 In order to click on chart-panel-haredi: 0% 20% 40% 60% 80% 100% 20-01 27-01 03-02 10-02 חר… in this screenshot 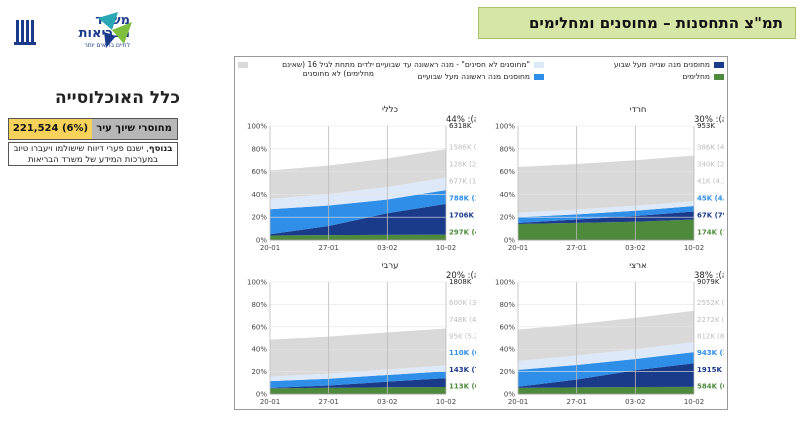, I will do `click(609, 178)`.